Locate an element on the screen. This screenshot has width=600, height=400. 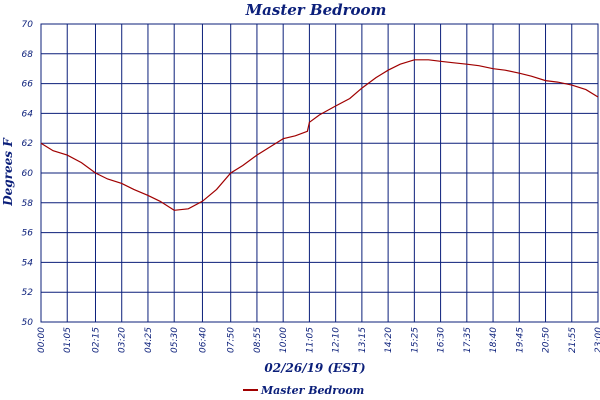
x-tick-label: 18:40 is located at coordinates (494, 340).